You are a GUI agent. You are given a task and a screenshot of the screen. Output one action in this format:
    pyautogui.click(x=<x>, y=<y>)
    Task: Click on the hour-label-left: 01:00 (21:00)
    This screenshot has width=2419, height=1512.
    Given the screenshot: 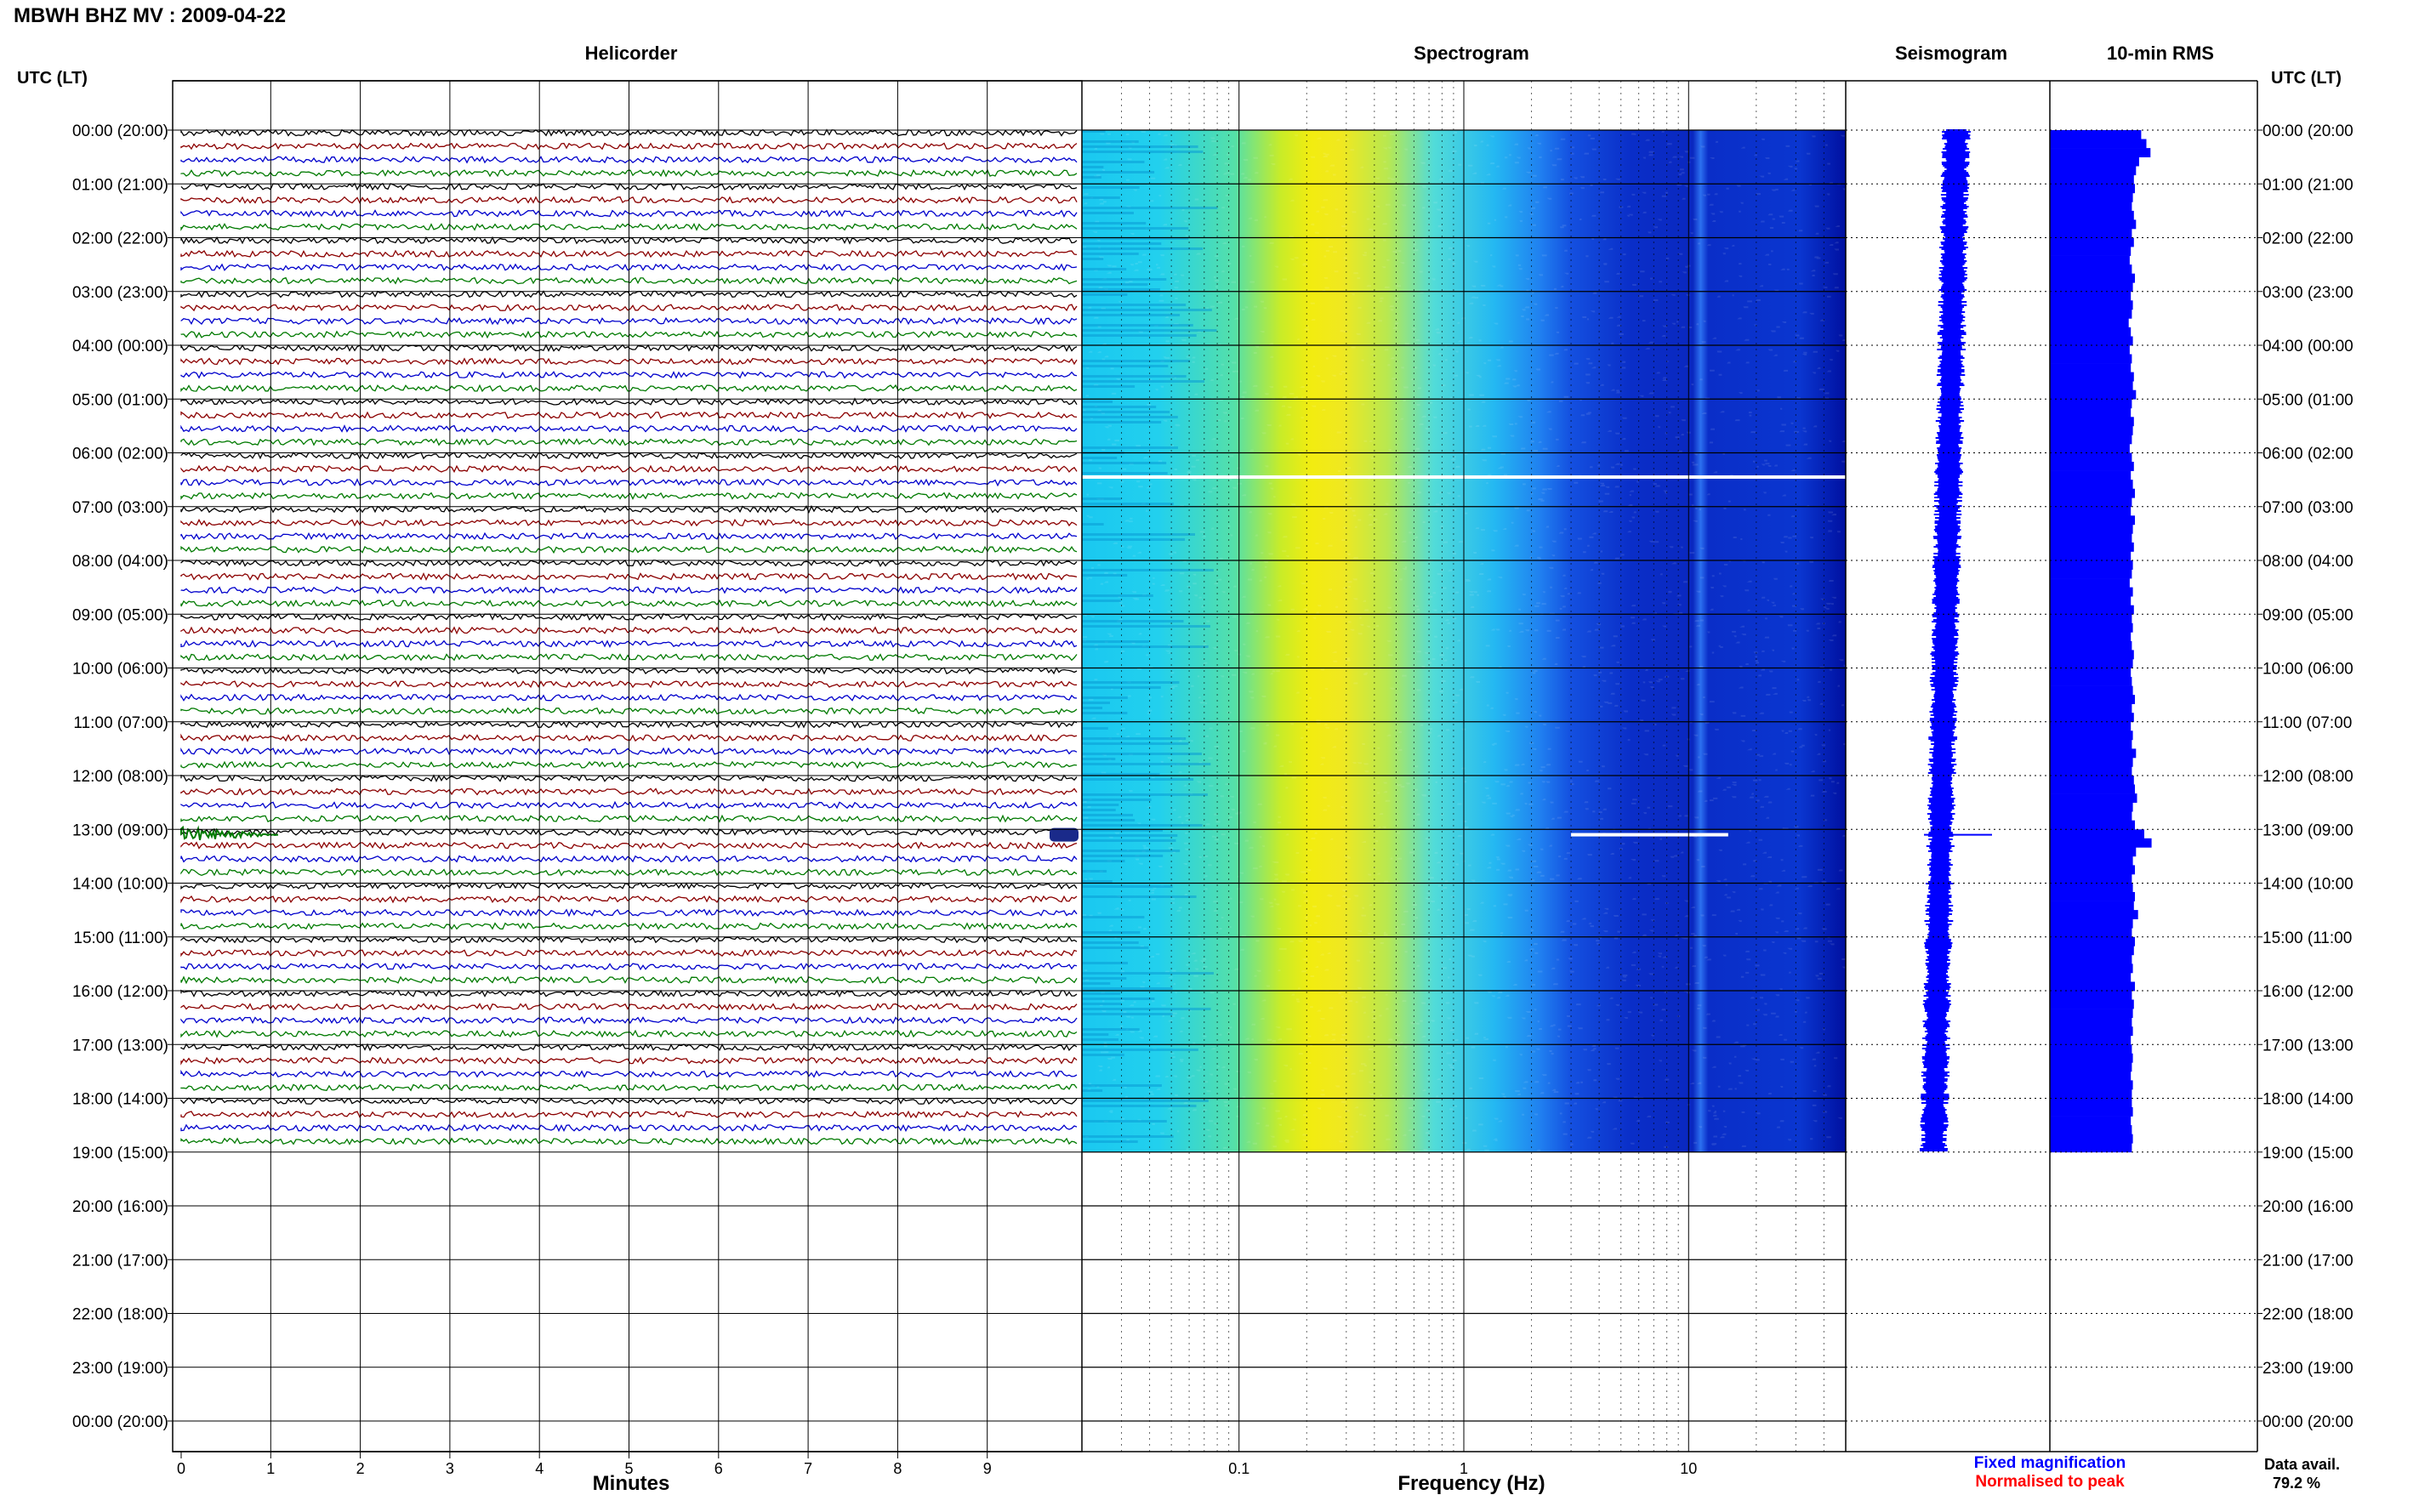 What is the action you would take?
    pyautogui.click(x=120, y=185)
    